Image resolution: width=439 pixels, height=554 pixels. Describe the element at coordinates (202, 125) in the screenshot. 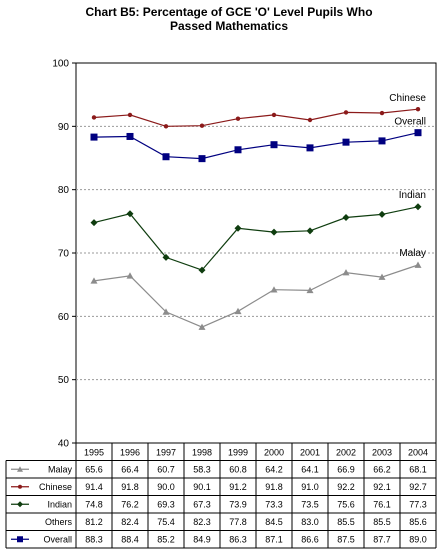

I see `point-chinese-1998` at that location.